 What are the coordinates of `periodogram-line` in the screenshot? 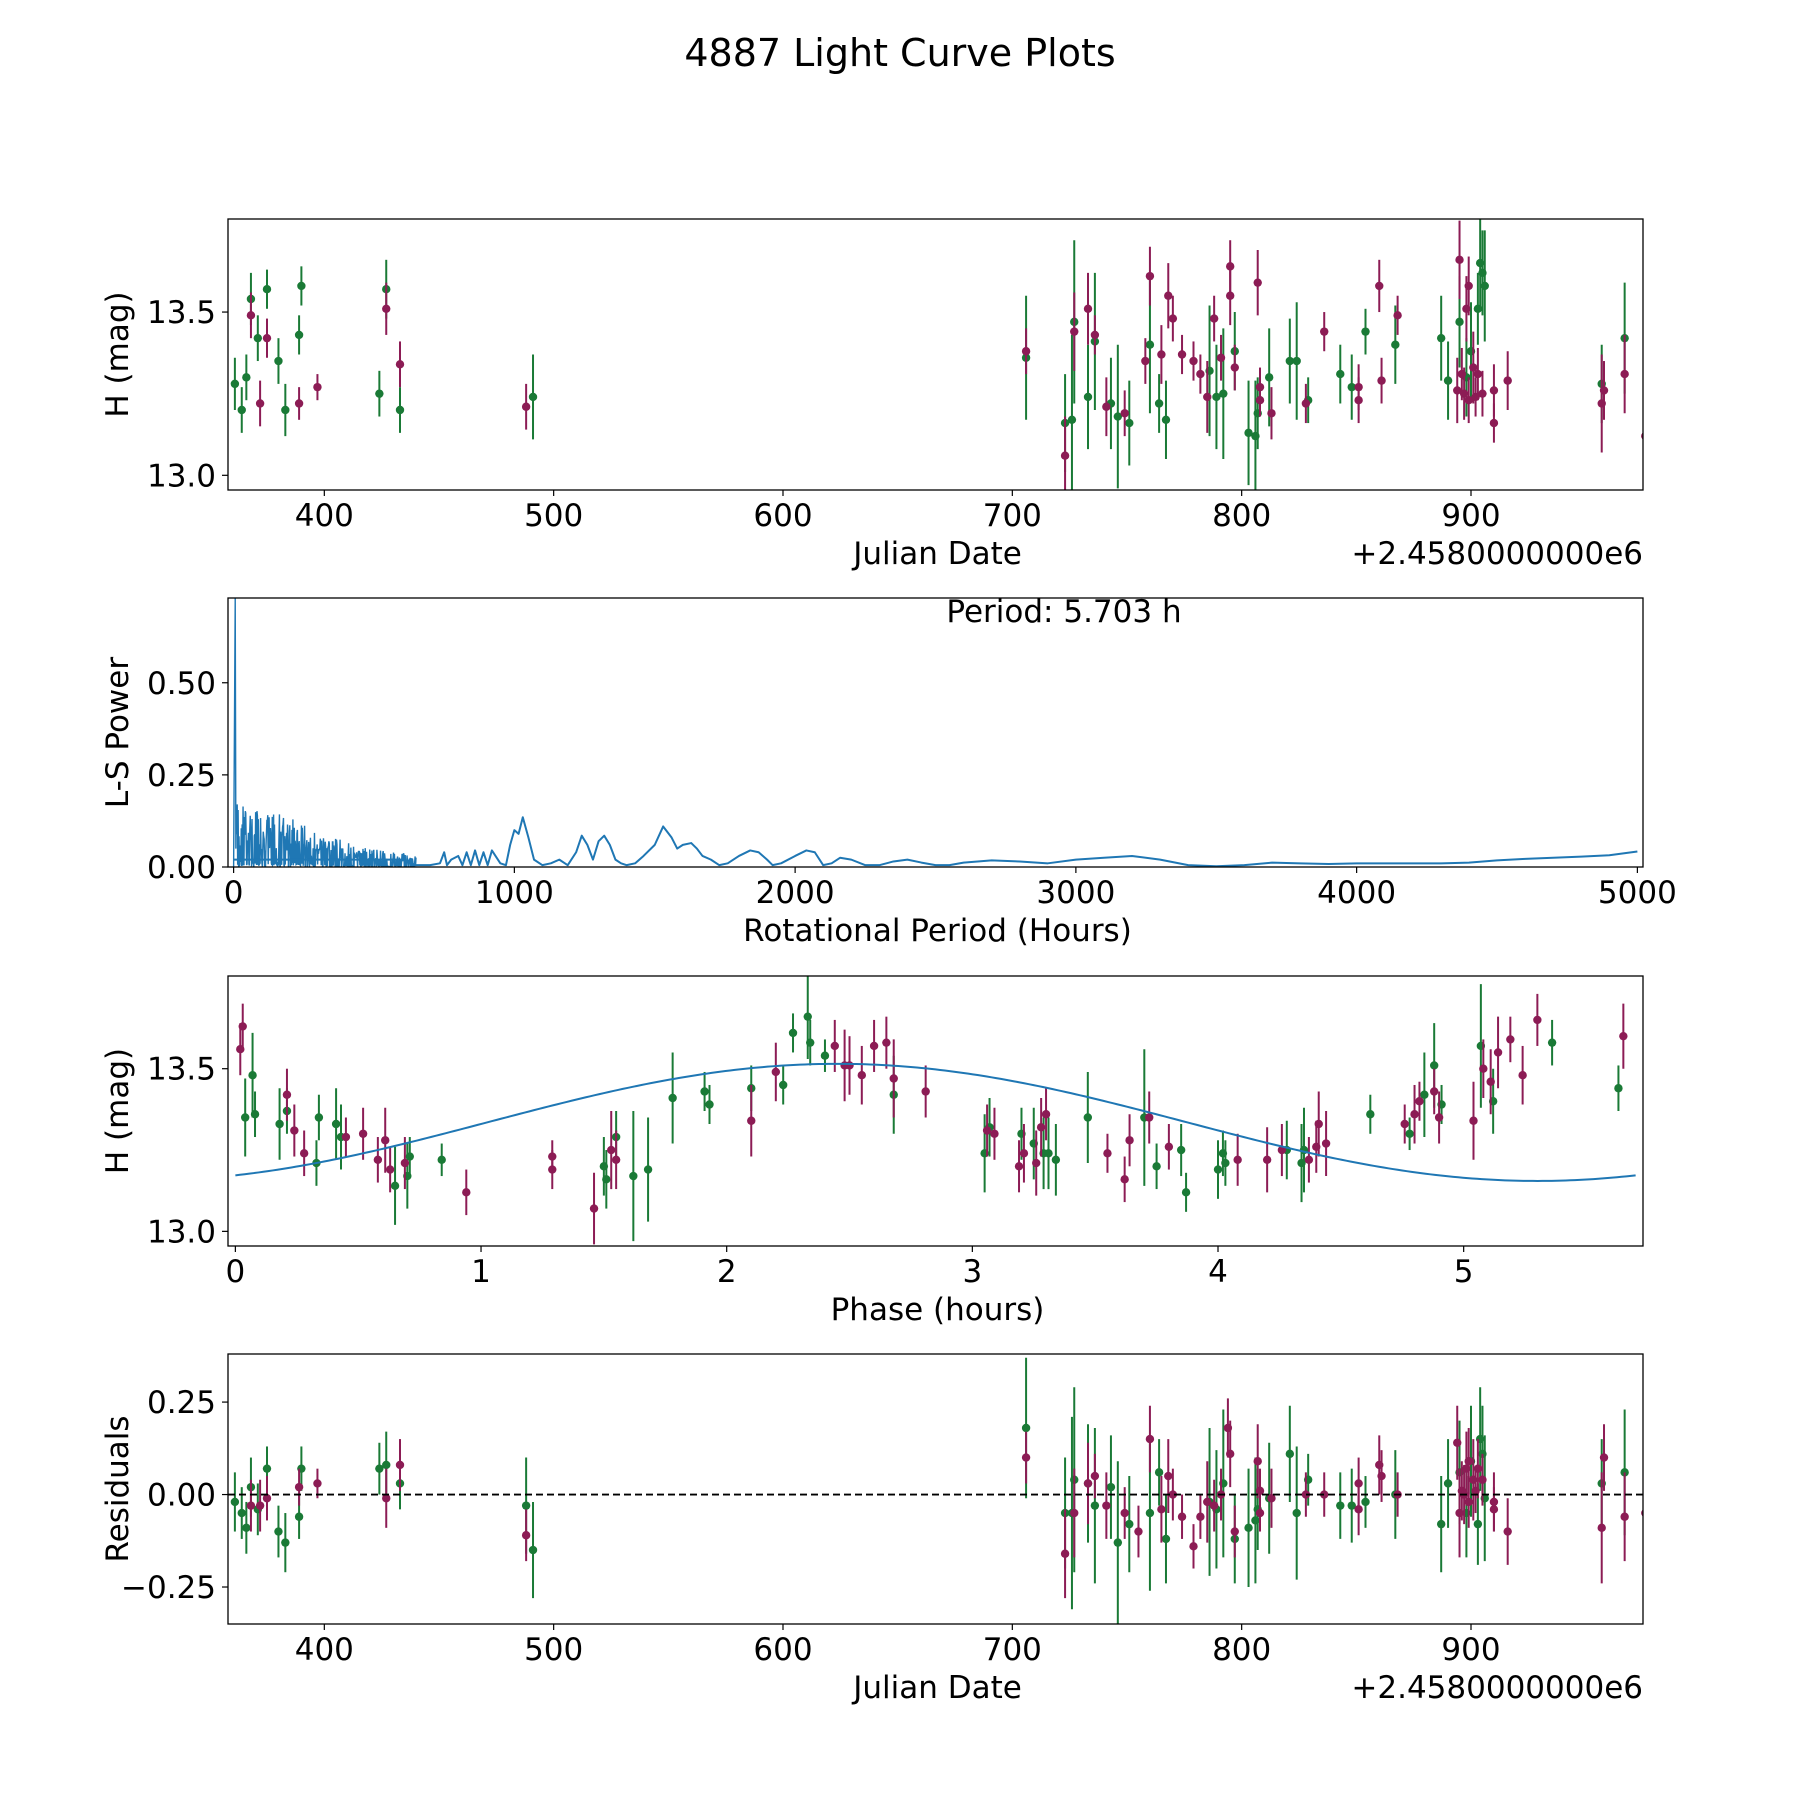 It's located at (935, 841).